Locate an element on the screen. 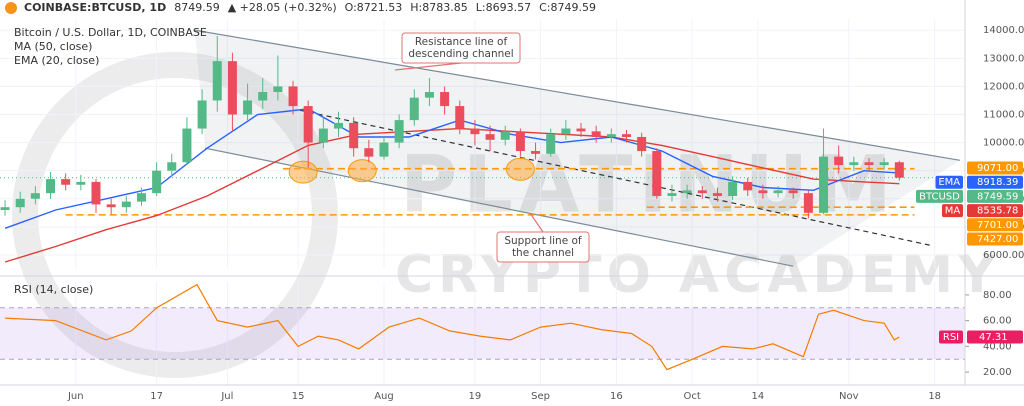 The height and width of the screenshot is (406, 1024). y-tick-label: 80.00 is located at coordinates (997, 295).